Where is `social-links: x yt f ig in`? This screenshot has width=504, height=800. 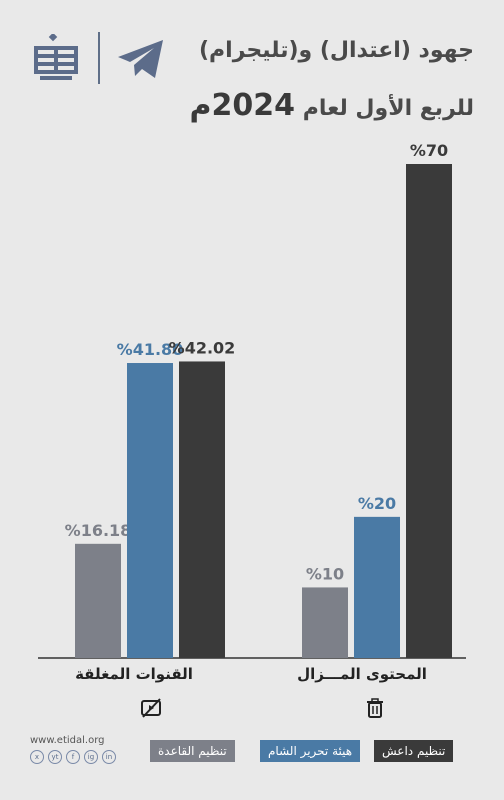 social-links: x yt f ig in is located at coordinates (73, 757).